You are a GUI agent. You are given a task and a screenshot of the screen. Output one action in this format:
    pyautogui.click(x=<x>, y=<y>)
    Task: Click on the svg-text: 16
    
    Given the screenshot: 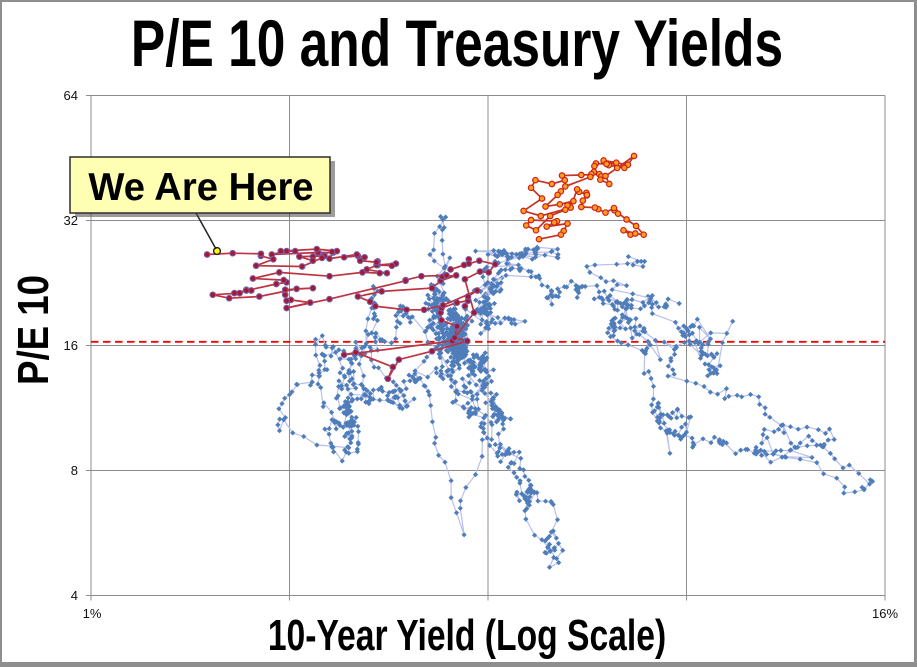 What is the action you would take?
    pyautogui.click(x=71, y=345)
    